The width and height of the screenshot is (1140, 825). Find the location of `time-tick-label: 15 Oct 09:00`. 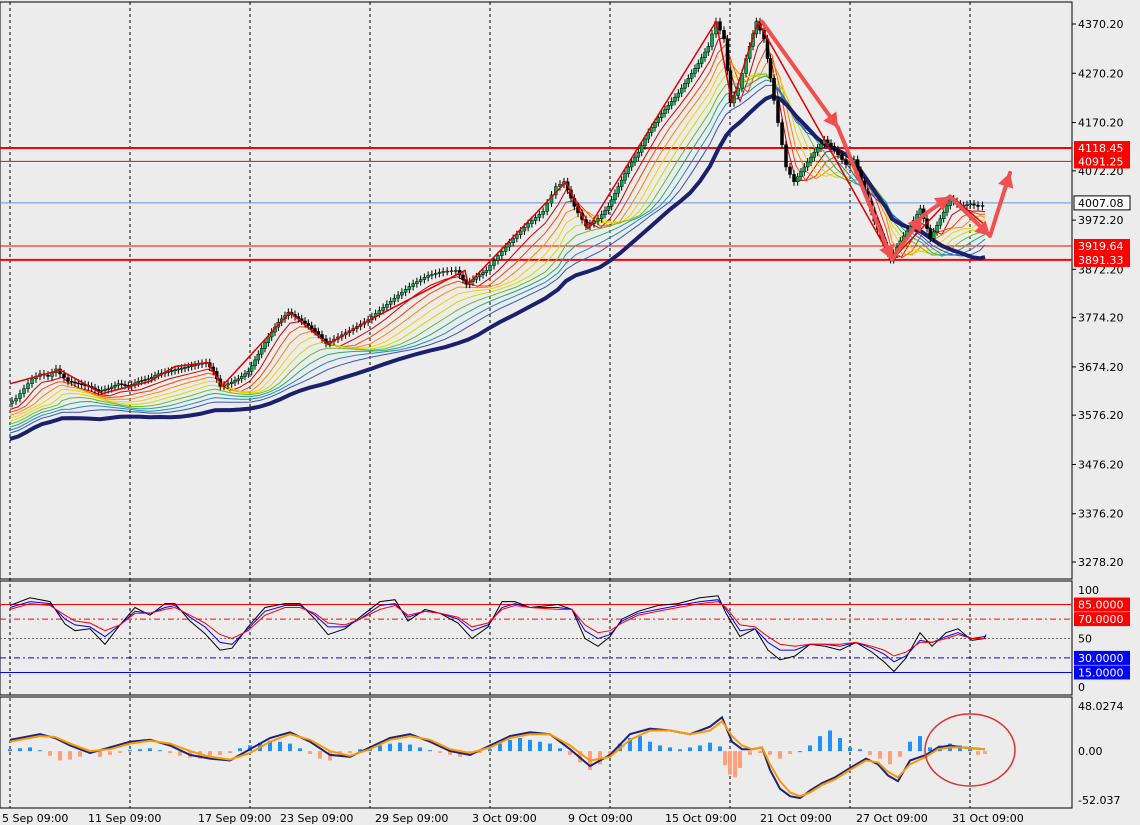

time-tick-label: 15 Oct 09:00 is located at coordinates (701, 818).